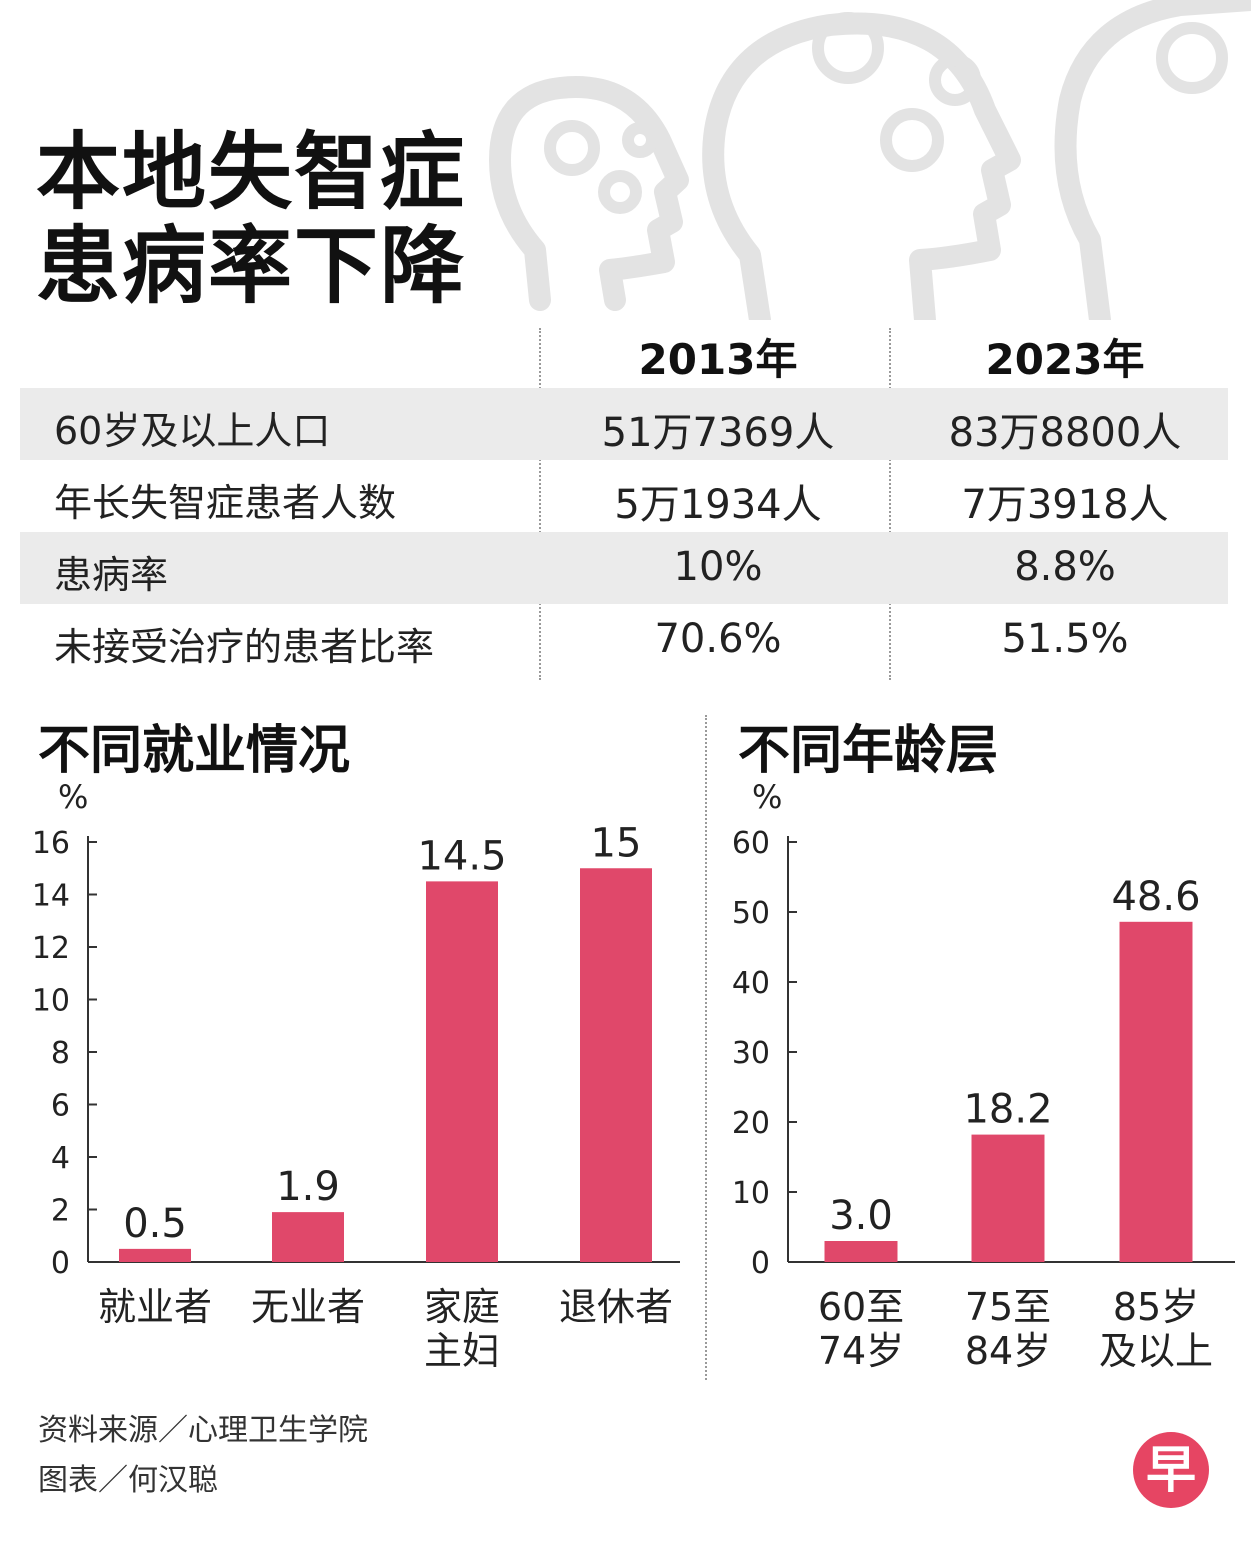 The width and height of the screenshot is (1251, 1546). What do you see at coordinates (1008, 1351) in the screenshot?
I see `category-label: 84岁` at bounding box center [1008, 1351].